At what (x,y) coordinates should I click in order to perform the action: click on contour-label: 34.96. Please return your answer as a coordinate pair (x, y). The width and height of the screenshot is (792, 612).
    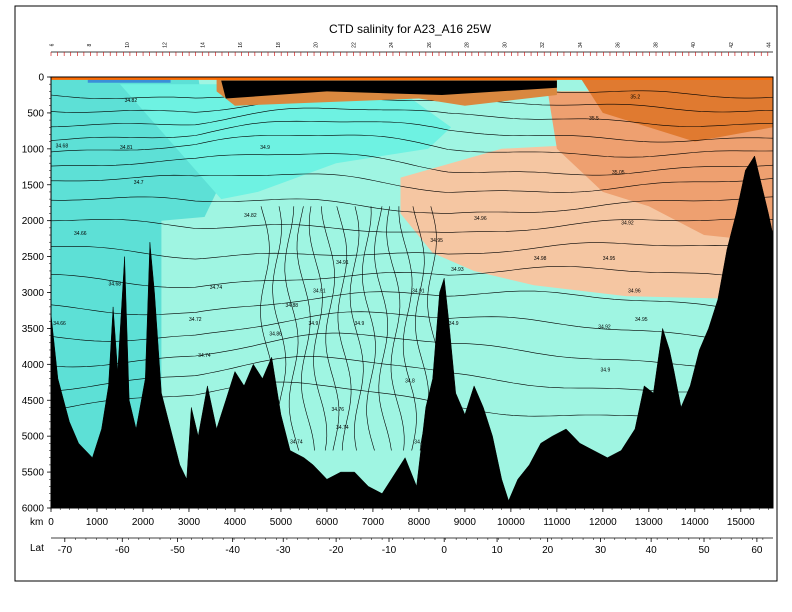
    Looking at the image, I should click on (634, 292).